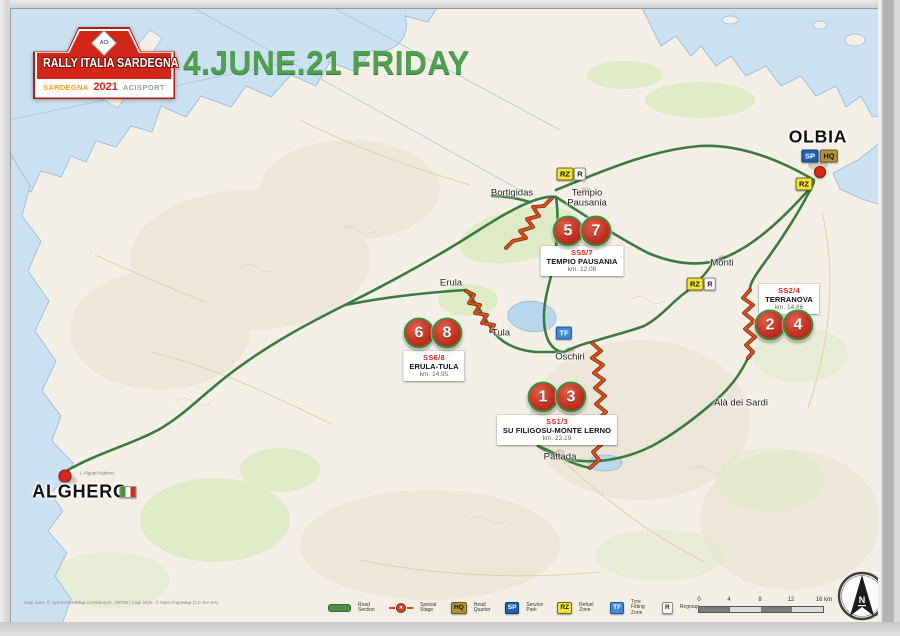 This screenshot has height=636, width=900. I want to click on town-label-pattada: Pattada, so click(560, 457).